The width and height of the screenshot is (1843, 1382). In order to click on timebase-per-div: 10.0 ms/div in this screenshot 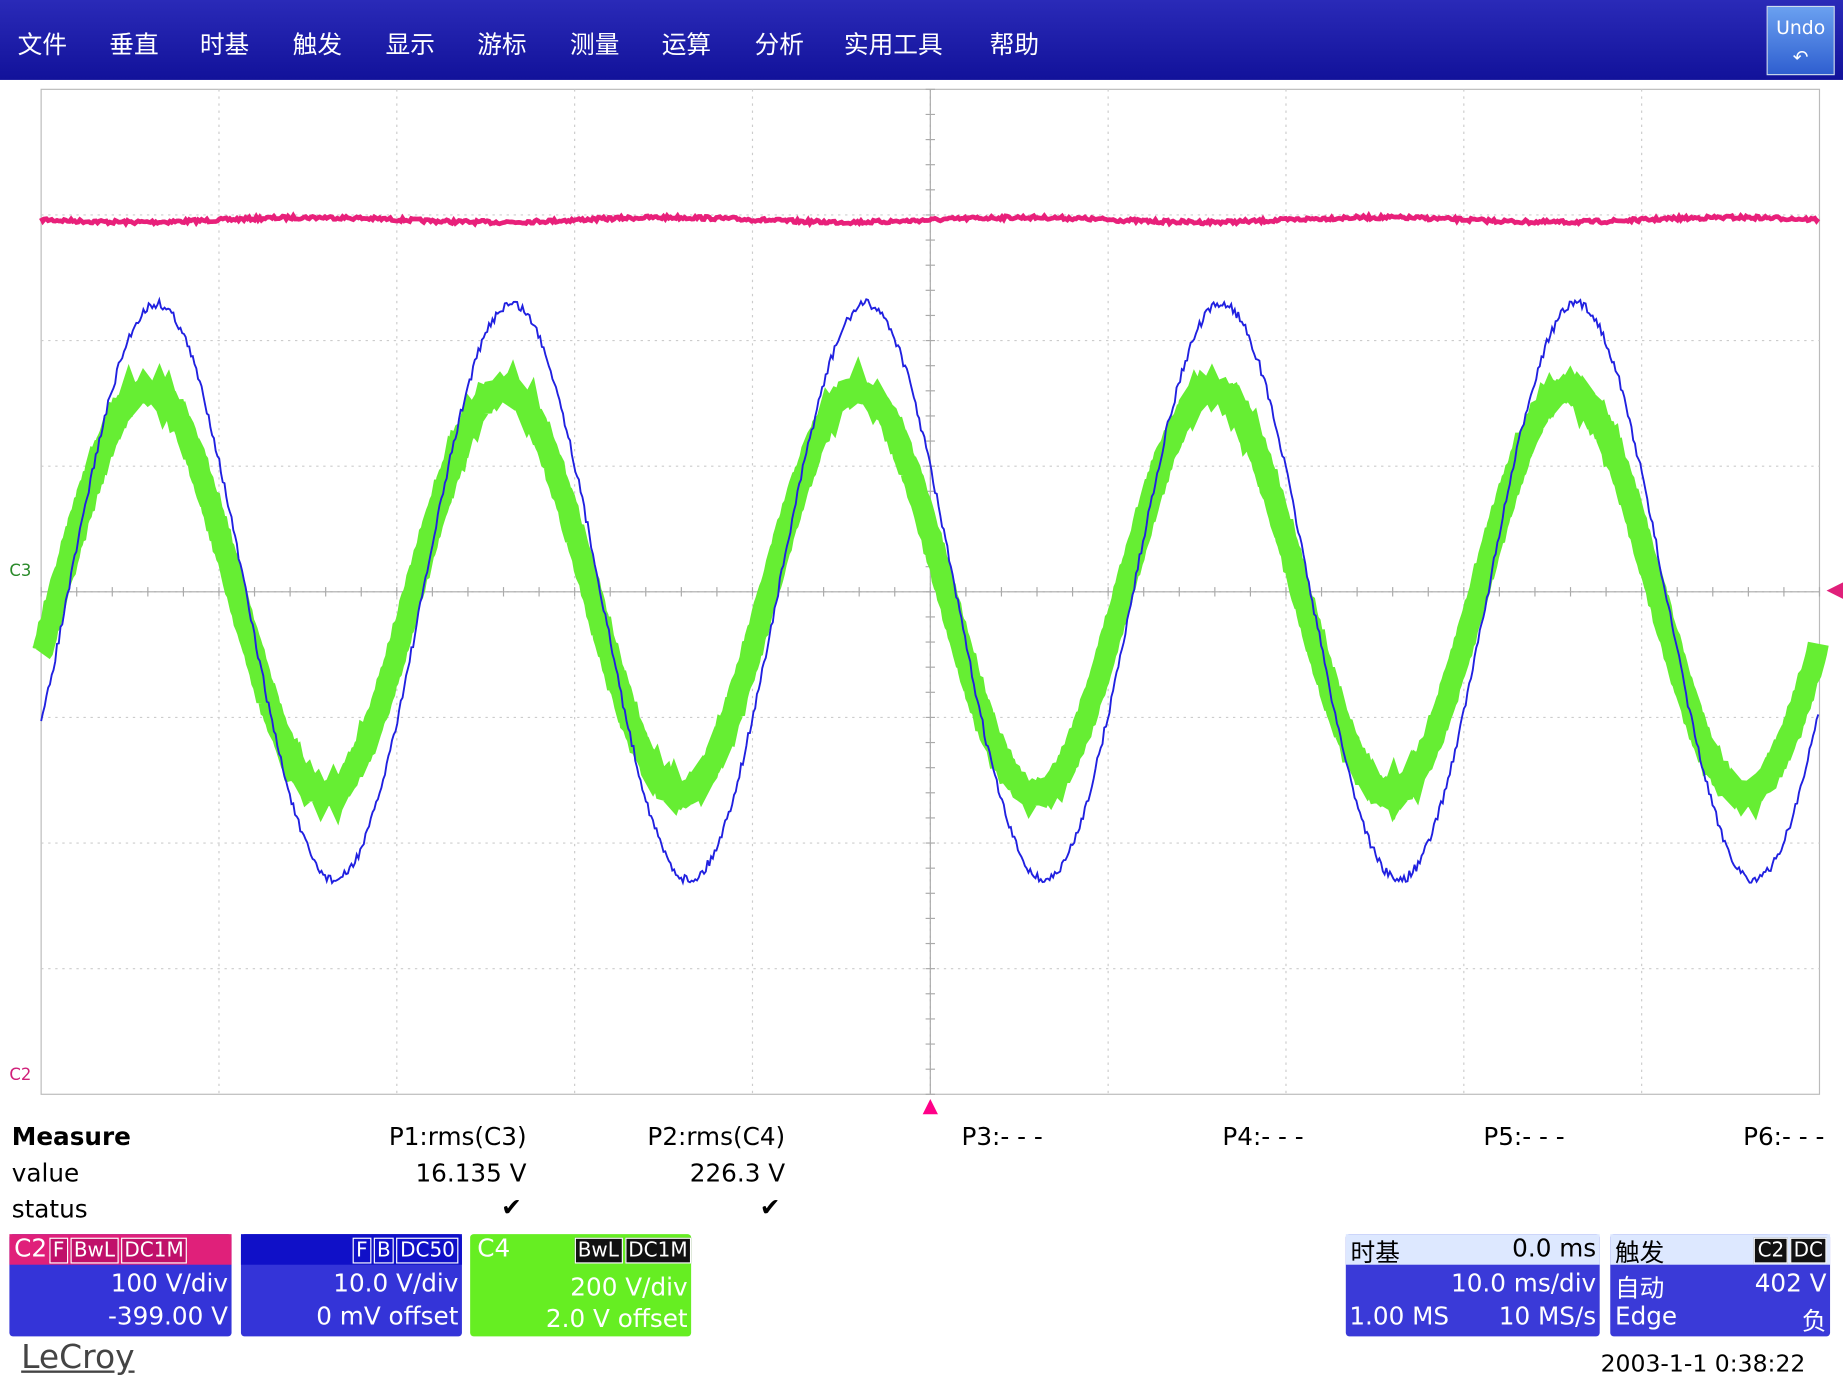, I will do `click(1524, 1283)`.